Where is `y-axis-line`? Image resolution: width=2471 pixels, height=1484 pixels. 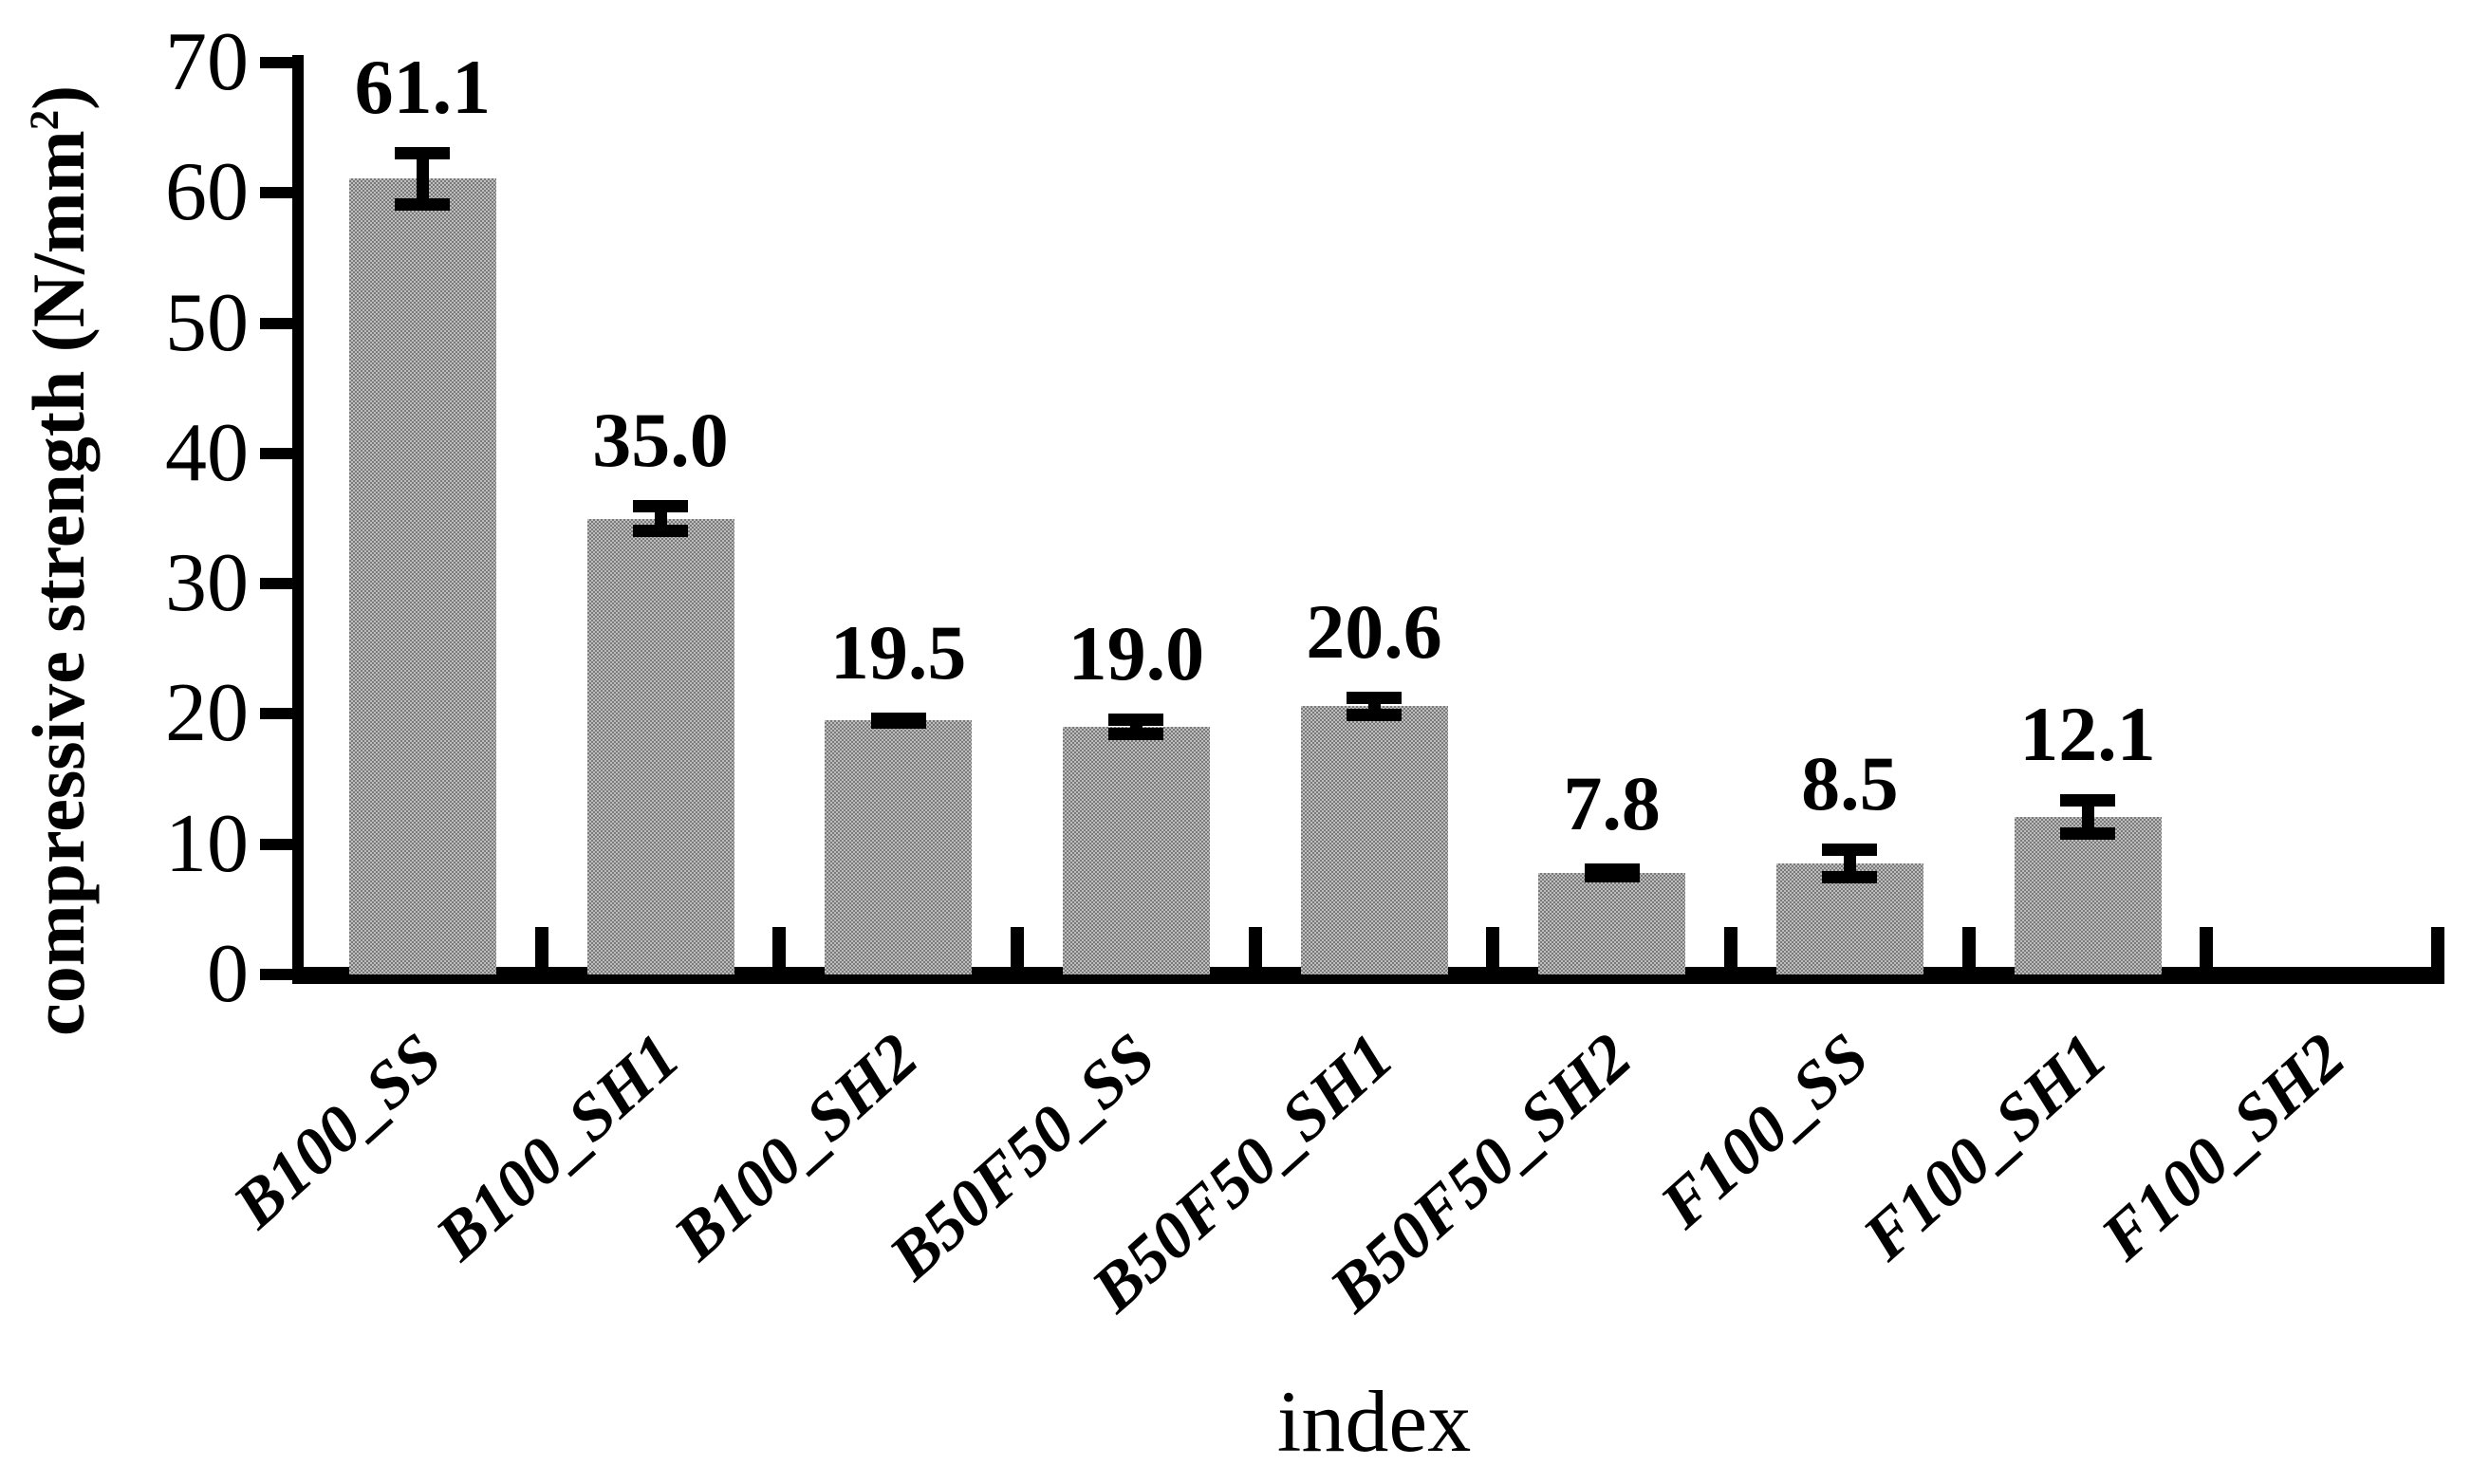
y-axis-line is located at coordinates (298, 519).